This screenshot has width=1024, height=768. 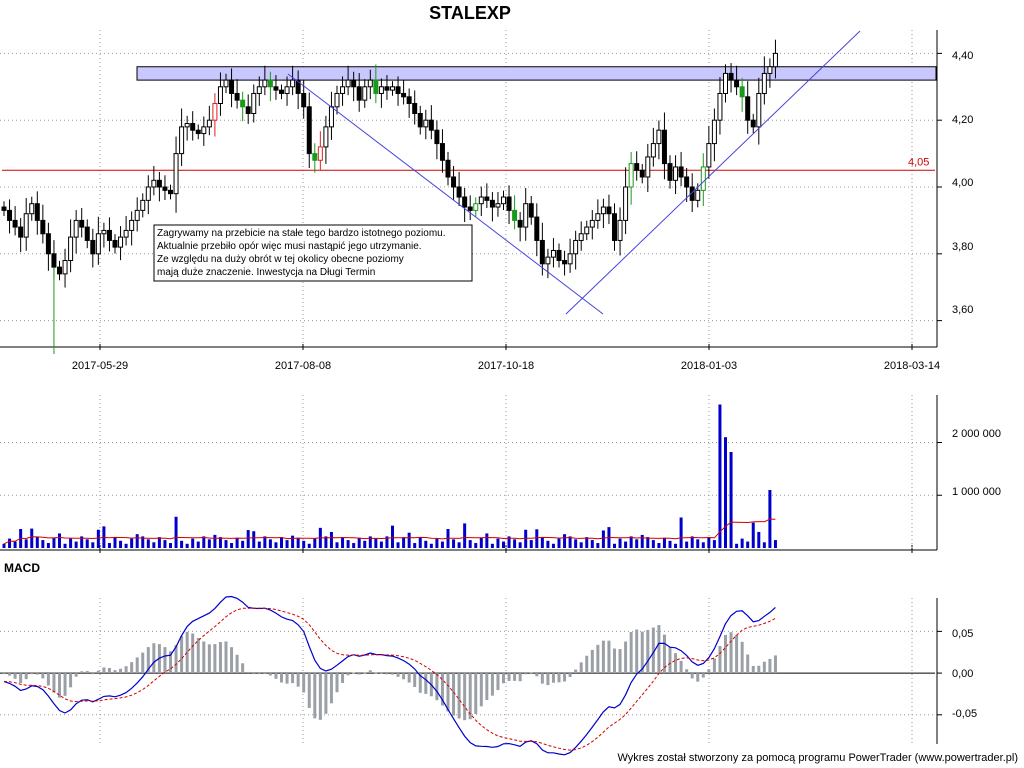 I want to click on support-level-label: 4,05, so click(x=918, y=162).